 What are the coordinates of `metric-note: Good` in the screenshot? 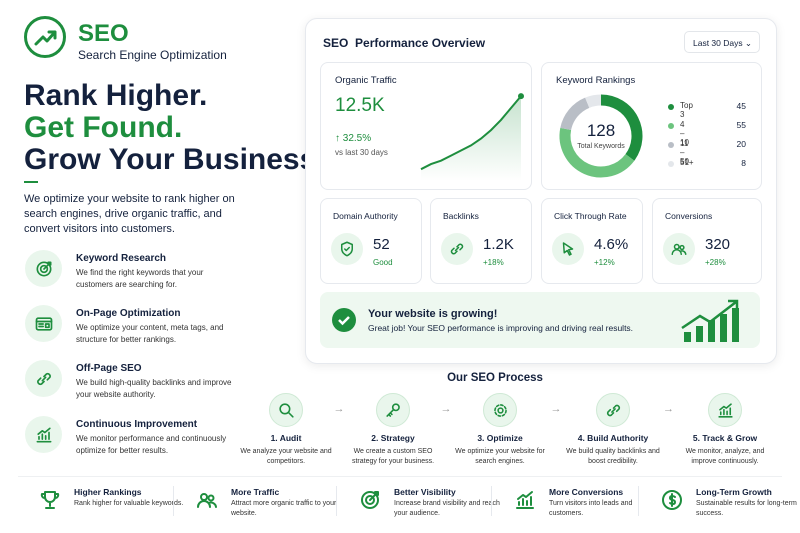 It's located at (383, 262).